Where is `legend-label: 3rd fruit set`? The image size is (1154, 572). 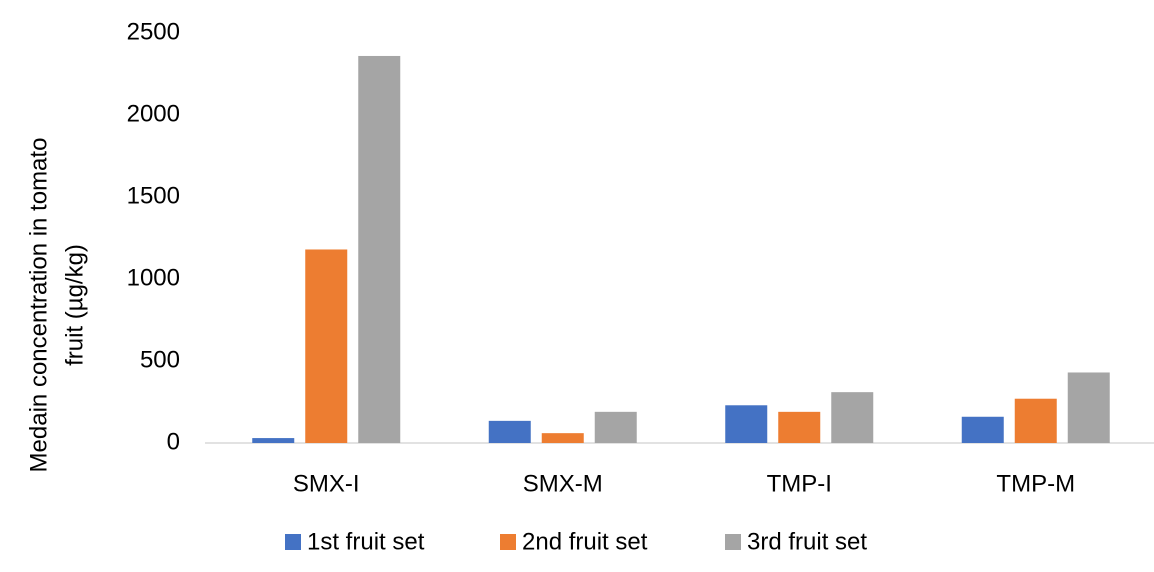
legend-label: 3rd fruit set is located at coordinates (807, 541).